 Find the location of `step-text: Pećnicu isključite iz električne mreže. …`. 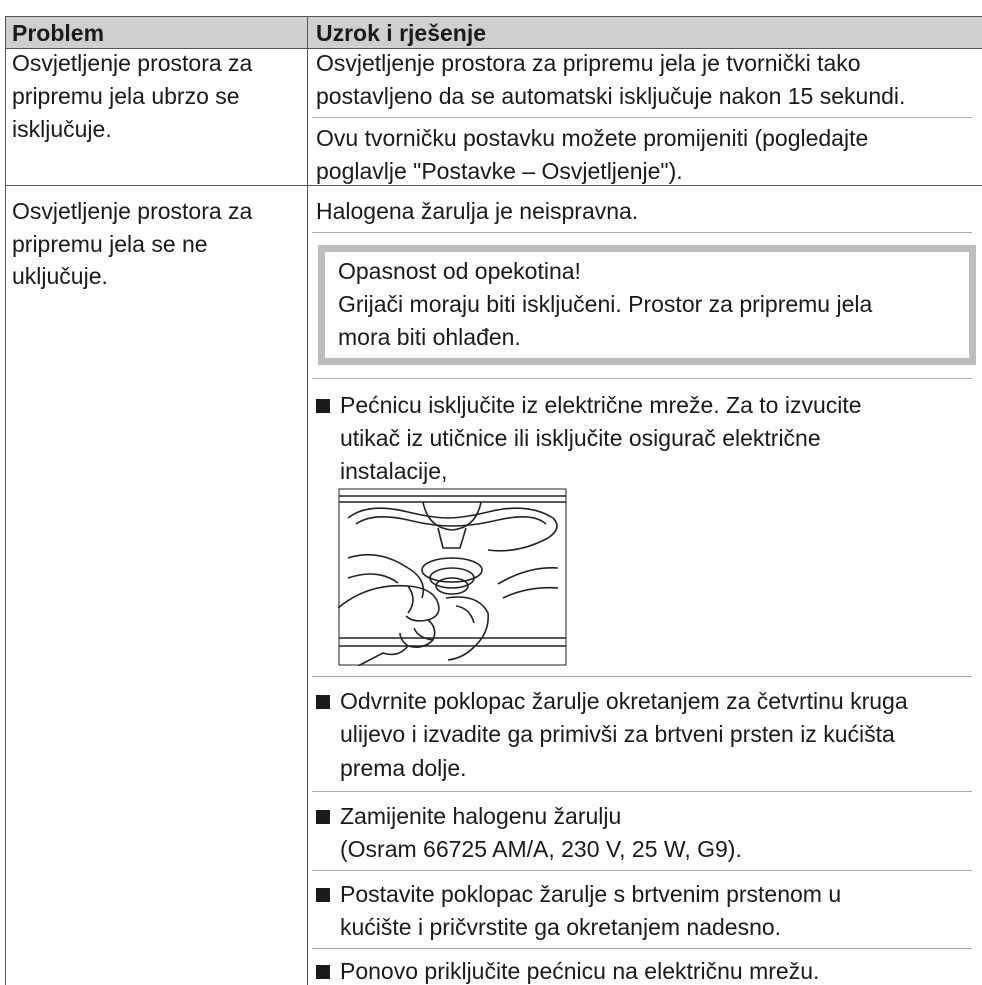

step-text: Pećnicu isključite iz električne mreže. … is located at coordinates (601, 405).